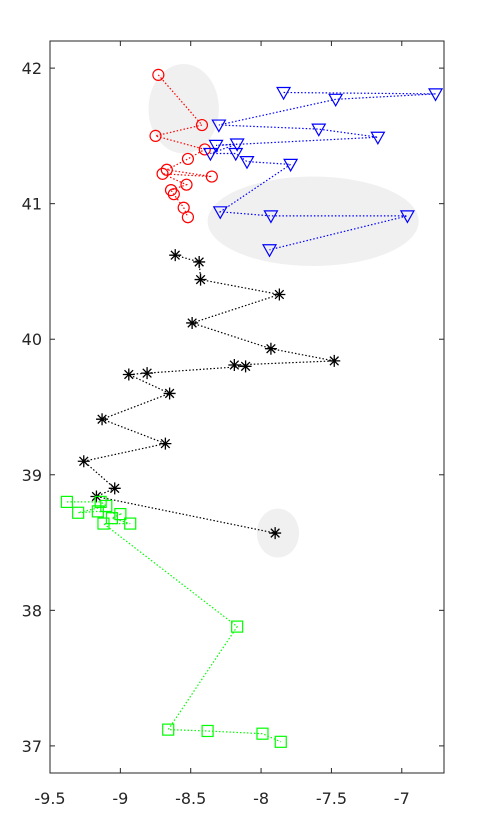  I want to click on y-tick-label: 41, so click(32, 204).